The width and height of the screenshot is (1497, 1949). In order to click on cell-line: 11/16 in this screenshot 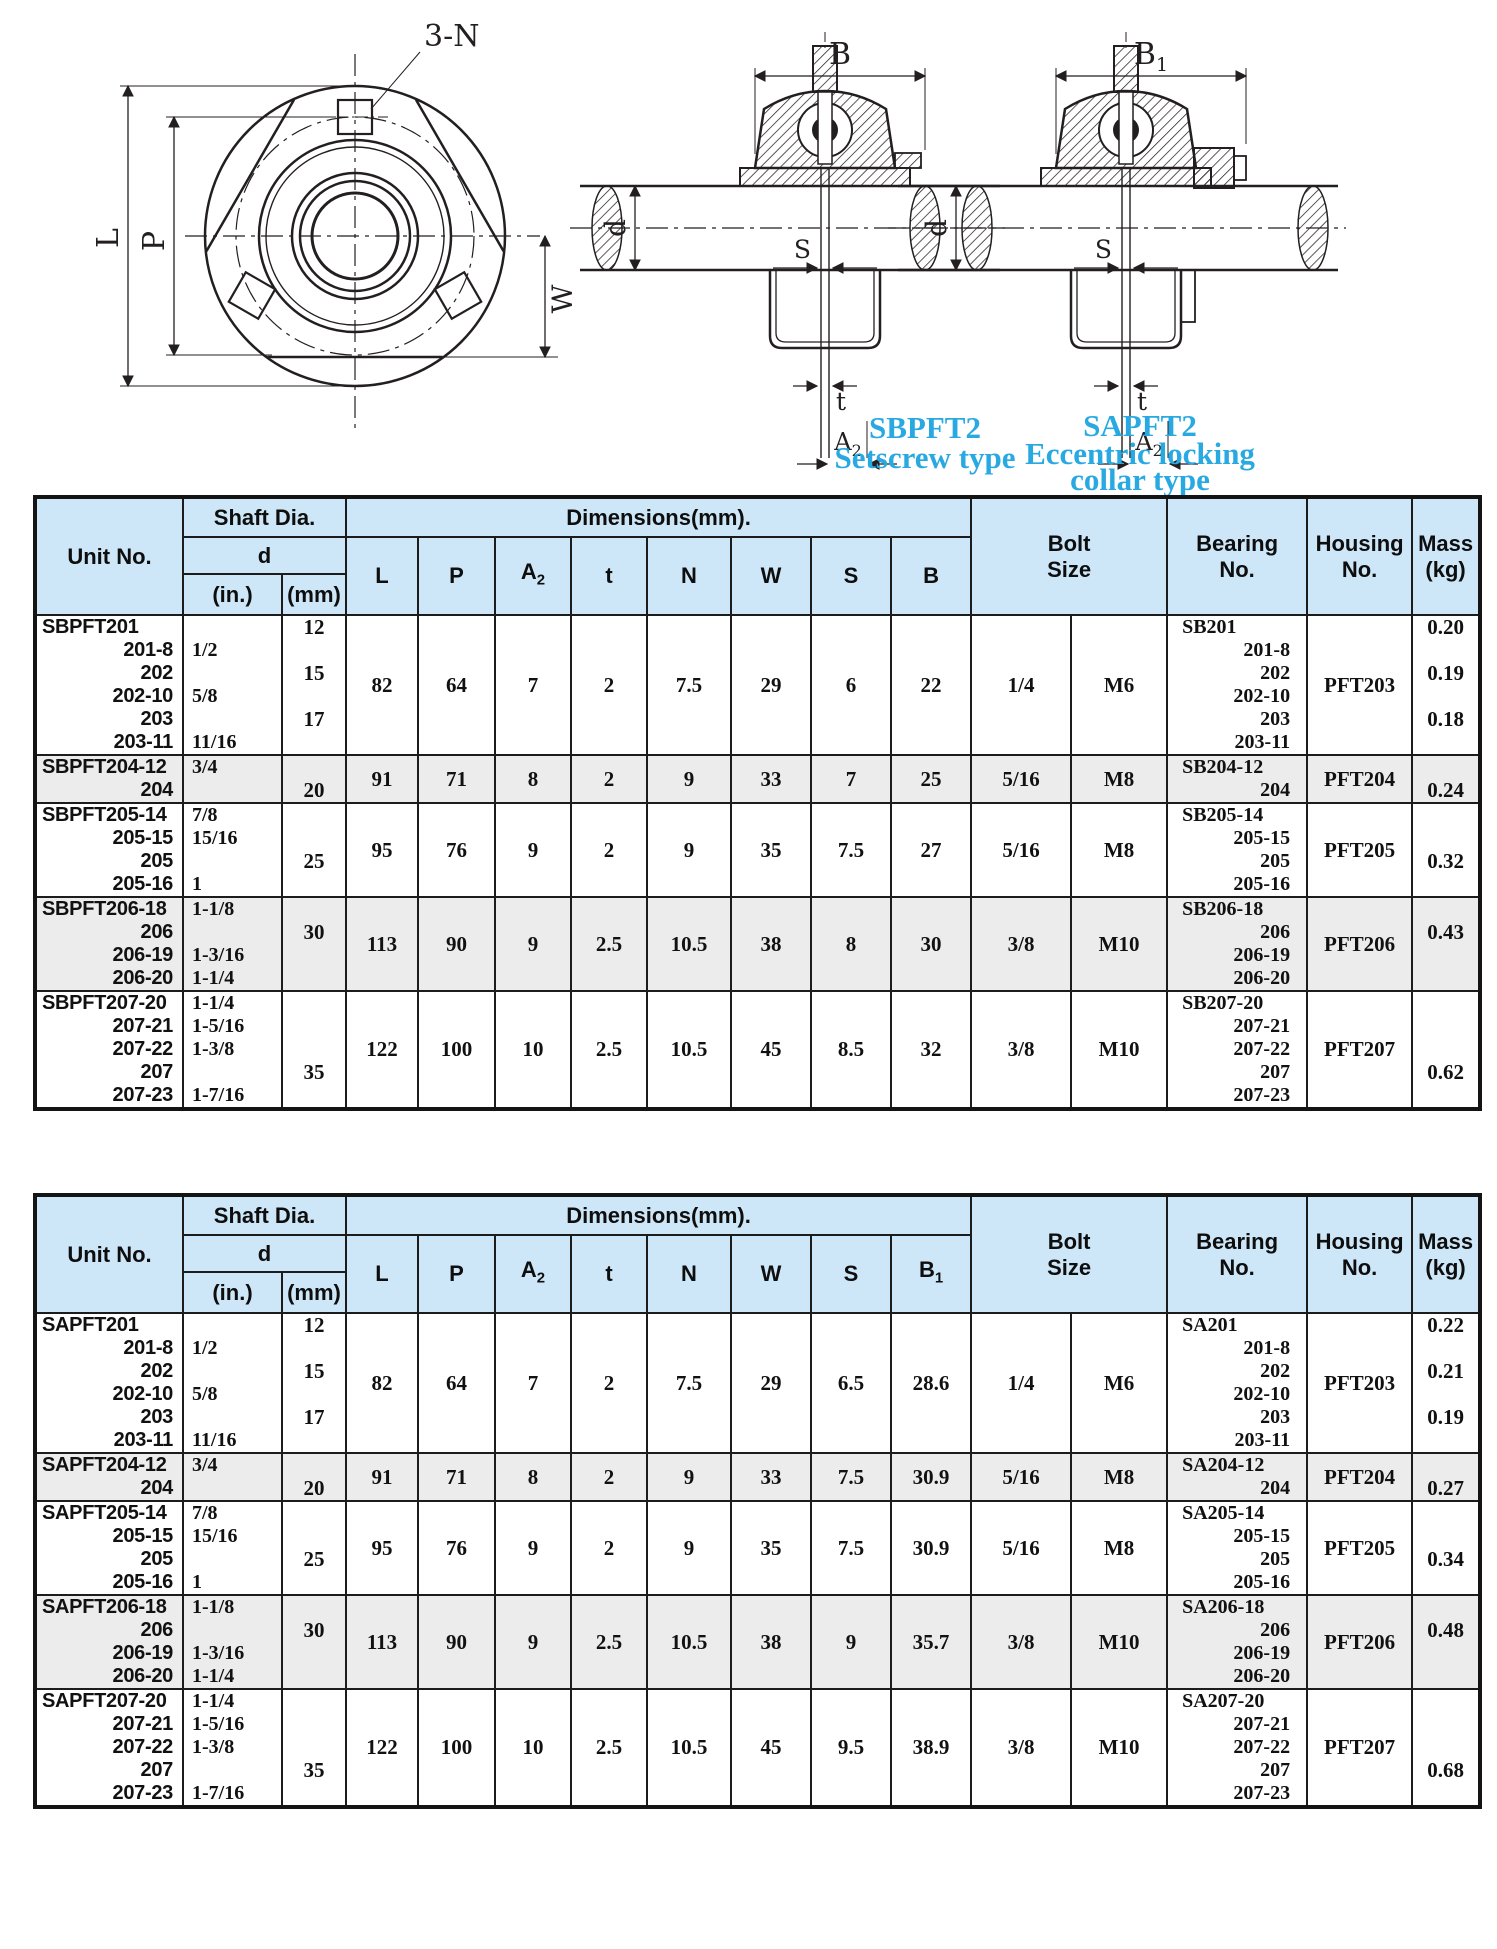, I will do `click(214, 742)`.